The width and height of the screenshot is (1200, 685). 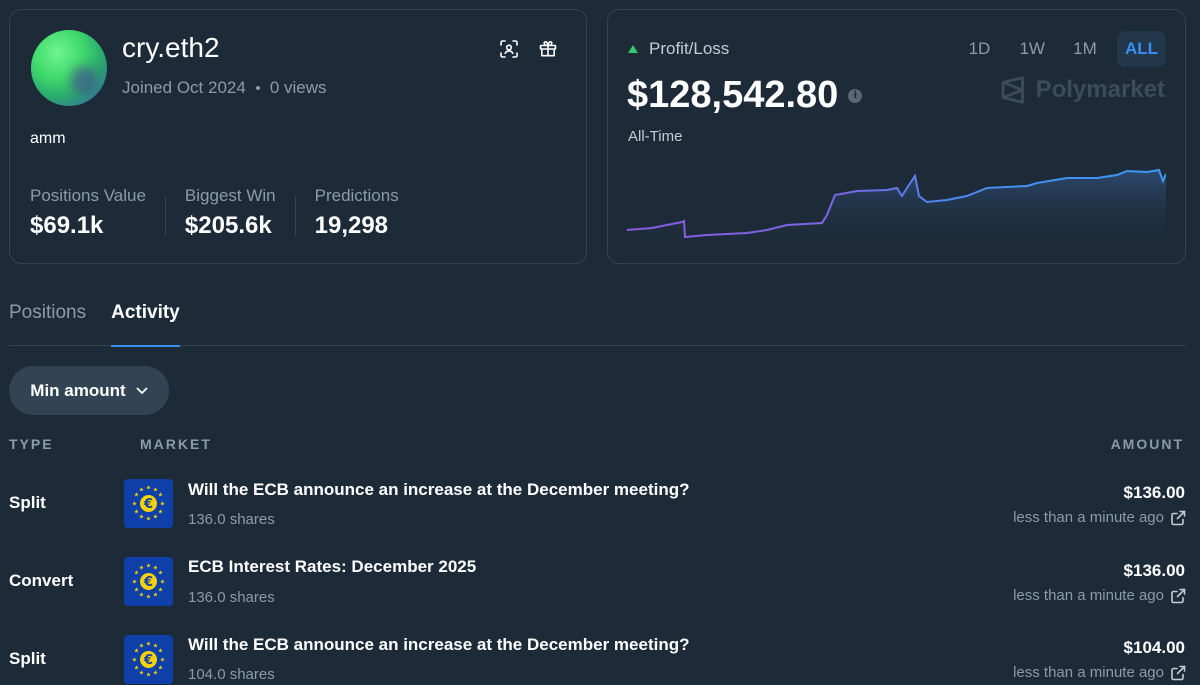 What do you see at coordinates (1062, 49) in the screenshot?
I see `range-selector: 1D 1W 1M ALL` at bounding box center [1062, 49].